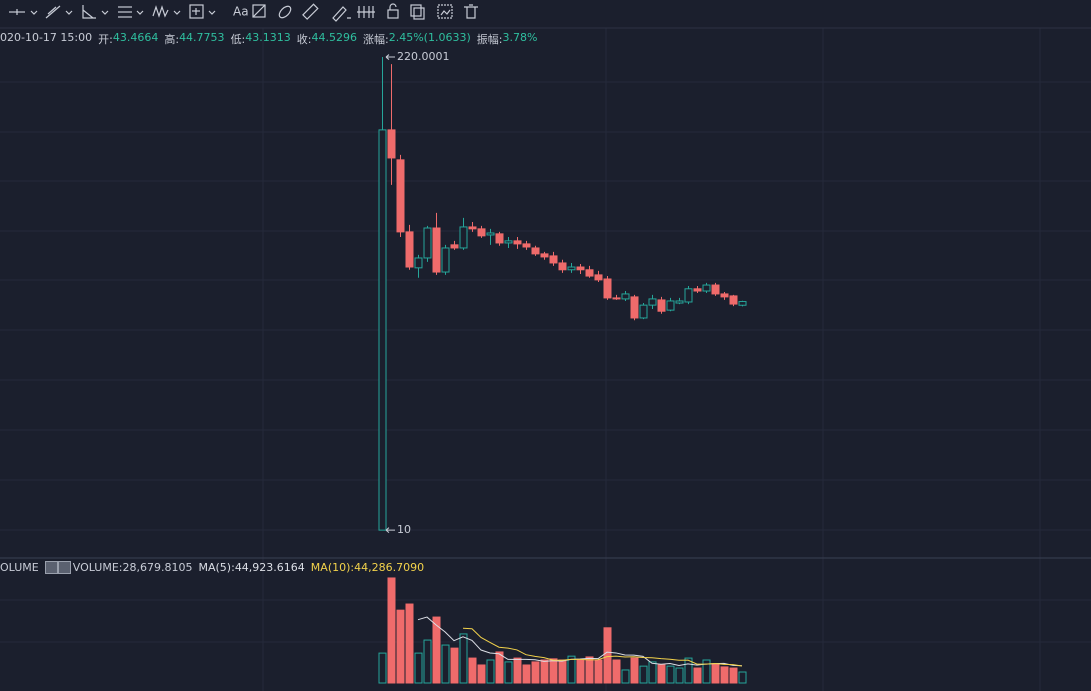 The image size is (1091, 691). Describe the element at coordinates (241, 12) in the screenshot. I see `tool-text: Aa` at that location.